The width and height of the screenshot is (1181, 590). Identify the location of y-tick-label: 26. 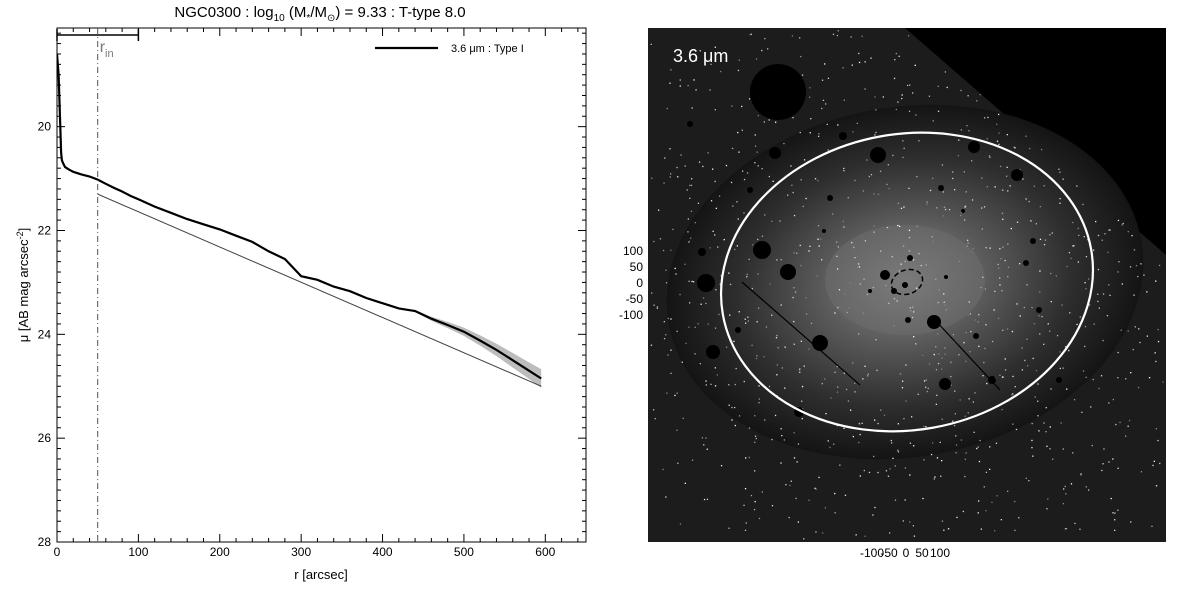
(45, 438).